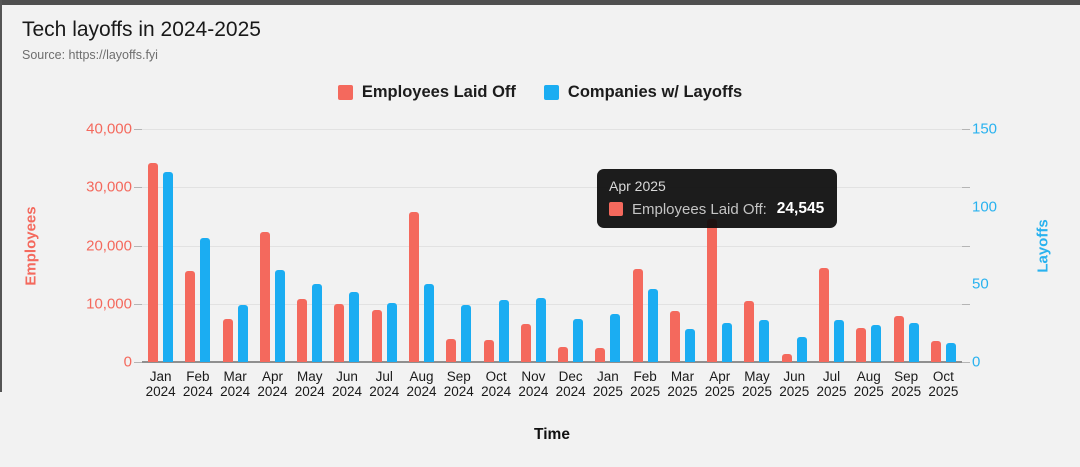 This screenshot has width=1080, height=467. What do you see at coordinates (421, 384) in the screenshot?
I see `x-axis-tick-label-aug-2024: Aug 2024` at bounding box center [421, 384].